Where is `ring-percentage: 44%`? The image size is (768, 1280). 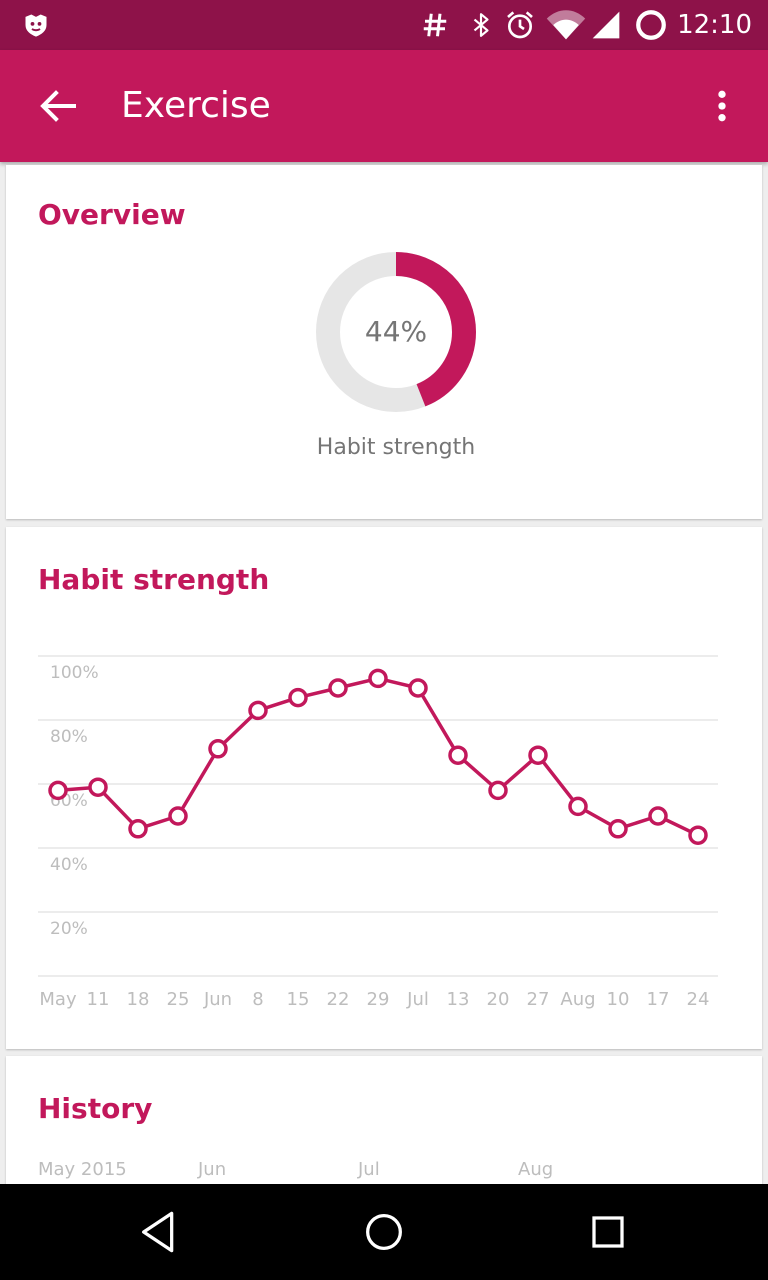
ring-percentage: 44% is located at coordinates (396, 331).